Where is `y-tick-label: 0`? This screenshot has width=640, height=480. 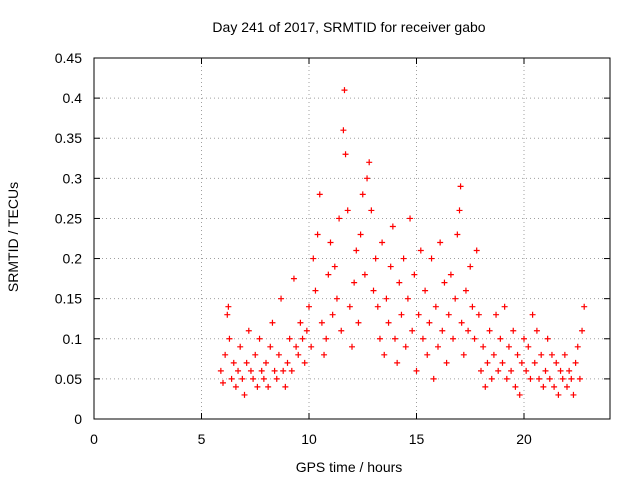
y-tick-label: 0 is located at coordinates (78, 419).